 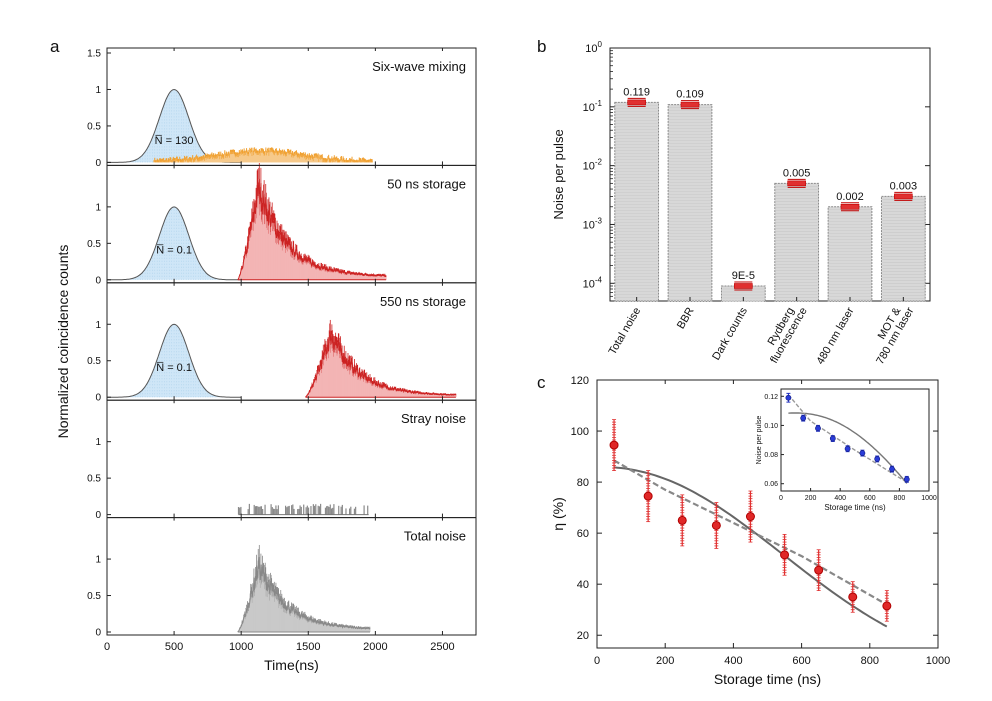 What do you see at coordinates (63, 342) in the screenshot?
I see `y-axis-label: Normalized coincidence counts` at bounding box center [63, 342].